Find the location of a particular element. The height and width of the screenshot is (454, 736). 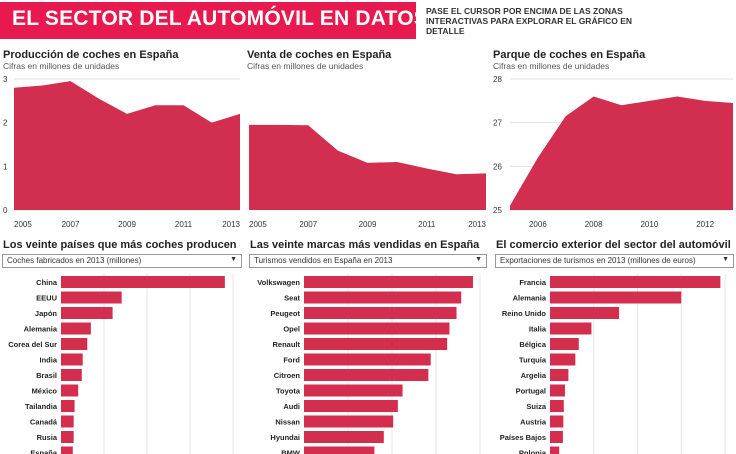

page-title: EL SECTOR DEL AUTOMÓVIL EN DATOS is located at coordinates (220, 18).